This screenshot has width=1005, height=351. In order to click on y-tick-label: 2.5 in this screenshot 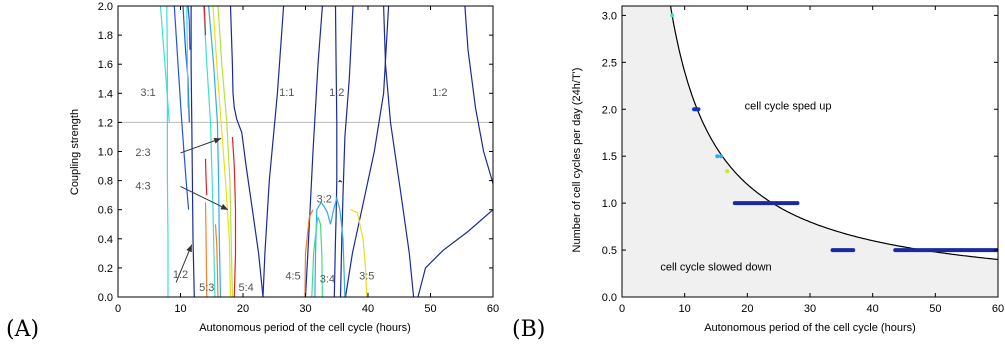, I will do `click(609, 63)`.